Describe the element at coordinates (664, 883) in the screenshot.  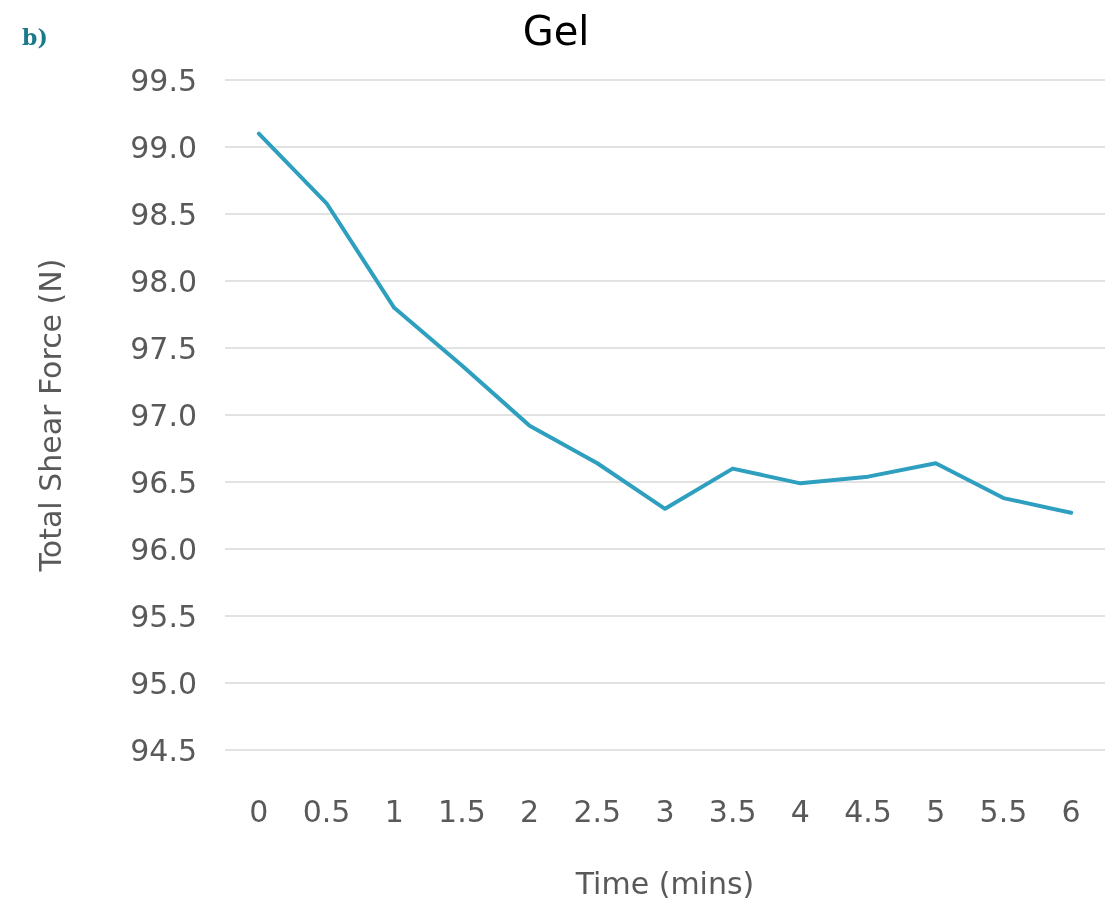
I see `x-axis-title: Time (mins)` at that location.